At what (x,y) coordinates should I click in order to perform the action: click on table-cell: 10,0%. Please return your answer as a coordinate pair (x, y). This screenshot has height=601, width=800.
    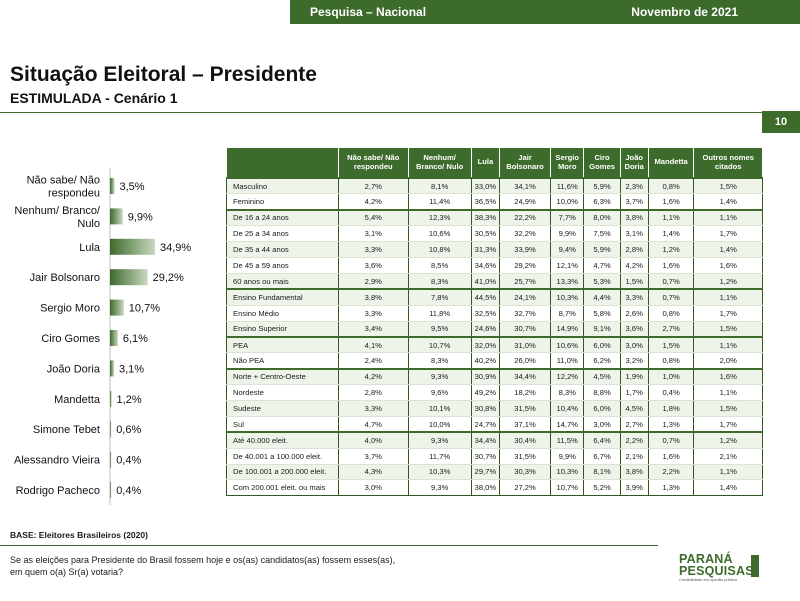
    Looking at the image, I should click on (567, 202).